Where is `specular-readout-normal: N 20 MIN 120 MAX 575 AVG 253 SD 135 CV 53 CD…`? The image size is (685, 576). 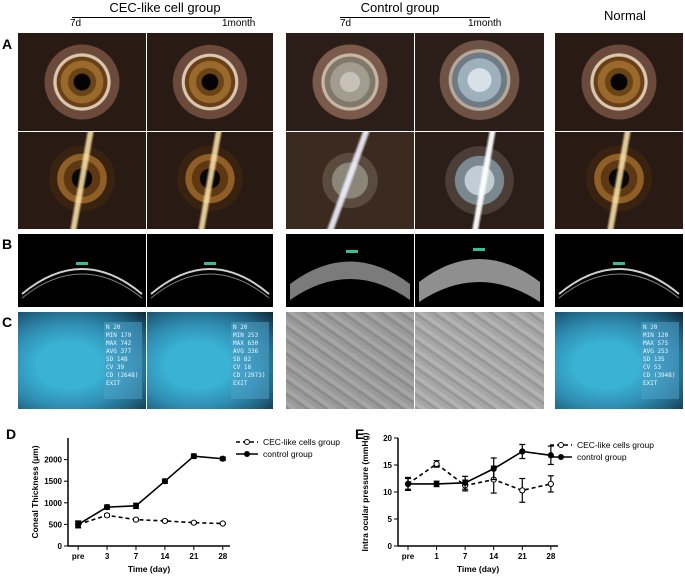 specular-readout-normal: N 20 MIN 120 MAX 575 AVG 253 SD 135 CV 53 CD… is located at coordinates (660, 360).